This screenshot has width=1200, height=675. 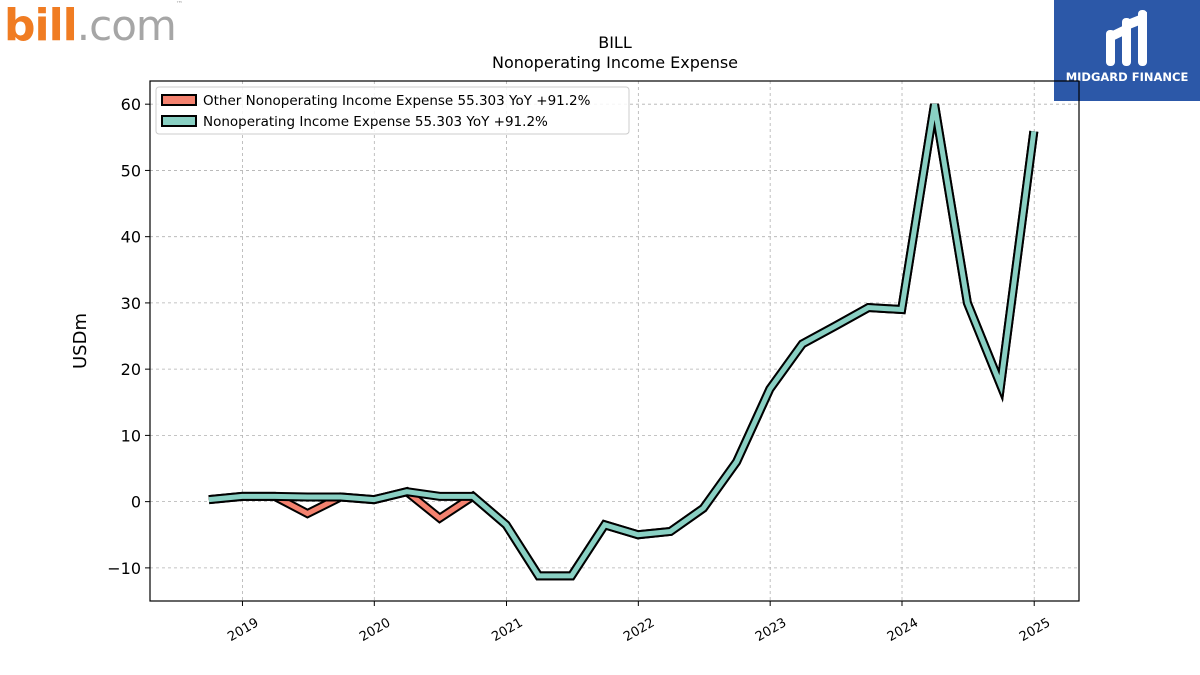 I want to click on x-tick-label: 2023, so click(x=771, y=630).